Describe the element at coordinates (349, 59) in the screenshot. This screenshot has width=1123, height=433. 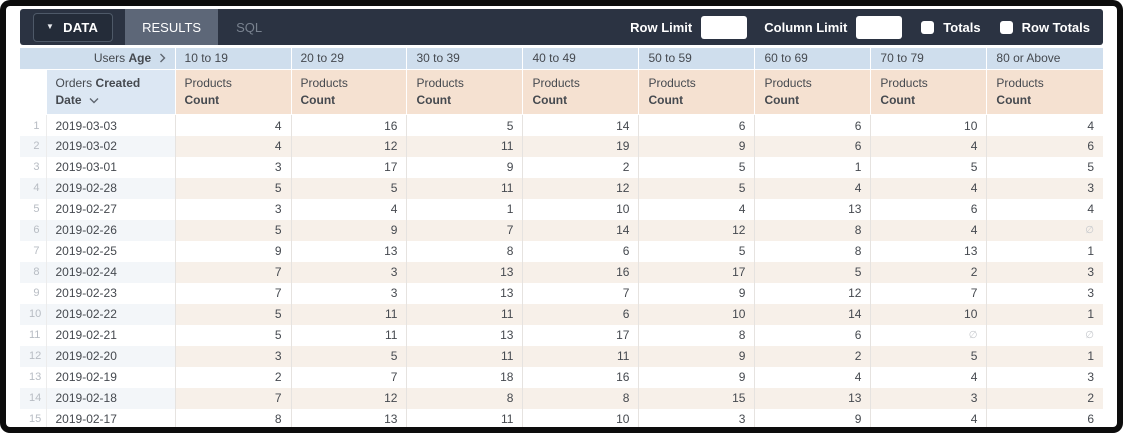
I see `pivot-value-header: 20 to 29` at that location.